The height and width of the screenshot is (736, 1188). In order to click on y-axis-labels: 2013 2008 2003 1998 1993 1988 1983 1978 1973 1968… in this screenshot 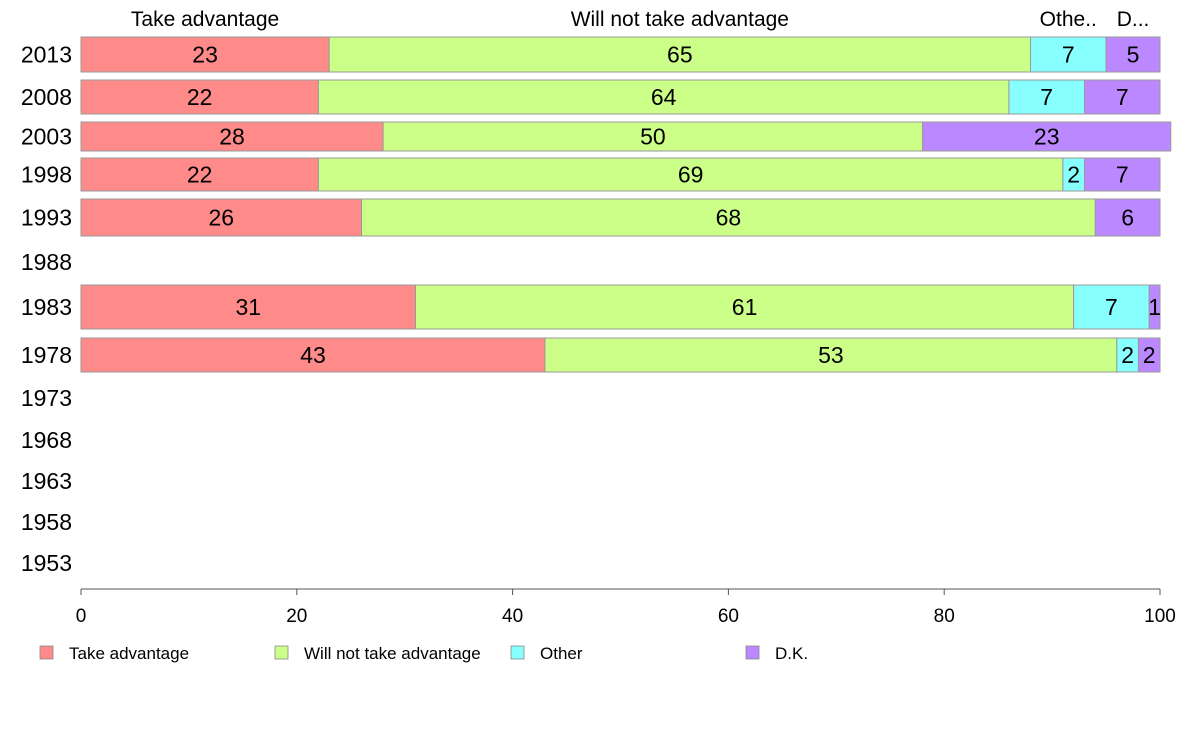, I will do `click(46, 309)`.